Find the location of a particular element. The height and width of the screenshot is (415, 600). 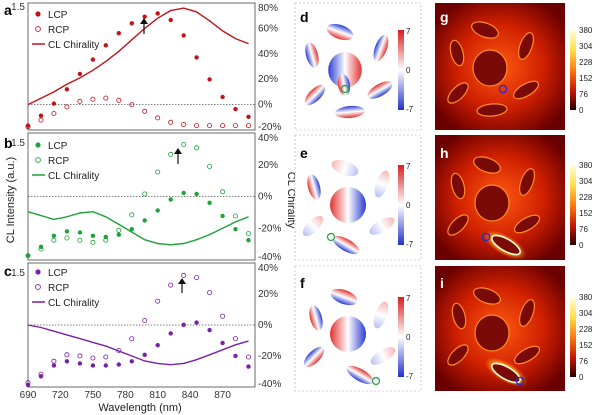

cb-mid: 0 is located at coordinates (408, 205).